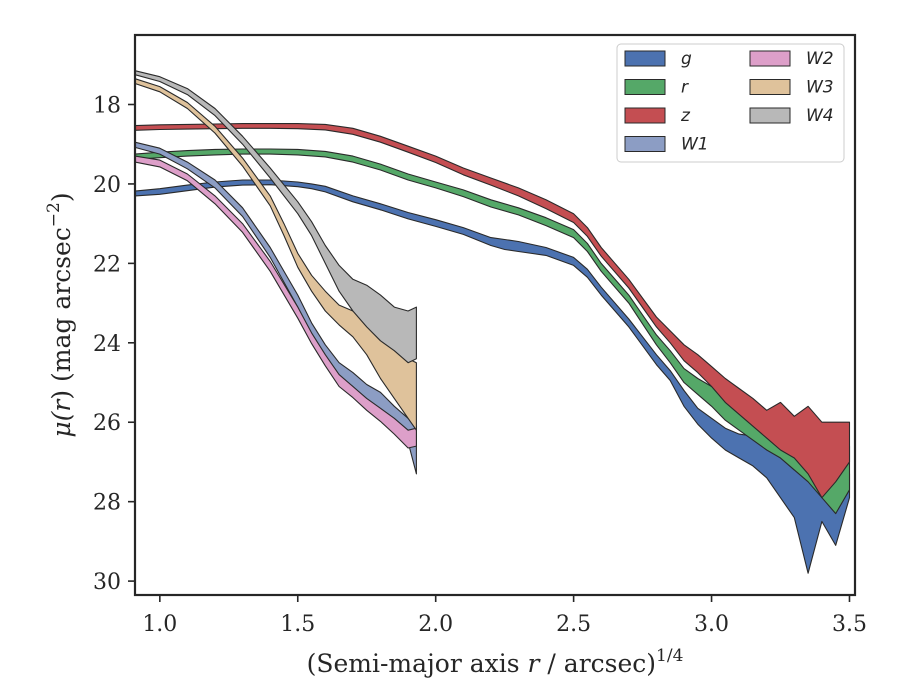 This screenshot has width=900, height=700. What do you see at coordinates (61, 197) in the screenshot?
I see `y-axis-label-close: )` at bounding box center [61, 197].